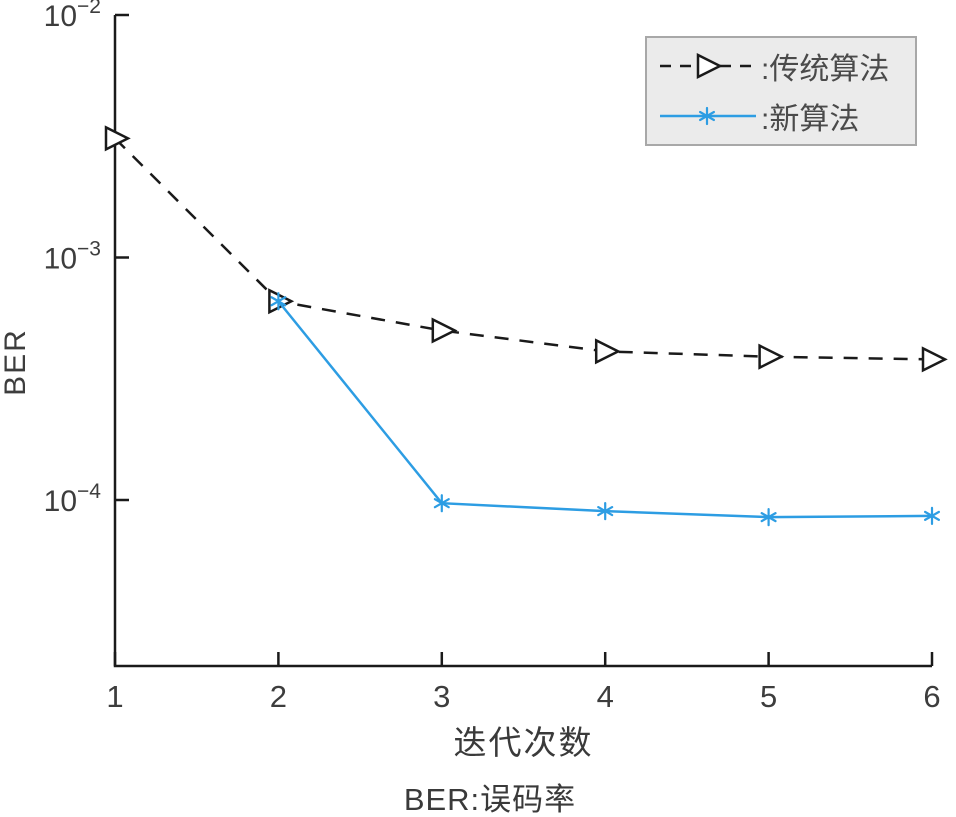 The image size is (956, 817). I want to click on y-axis-label: BER, so click(16, 362).